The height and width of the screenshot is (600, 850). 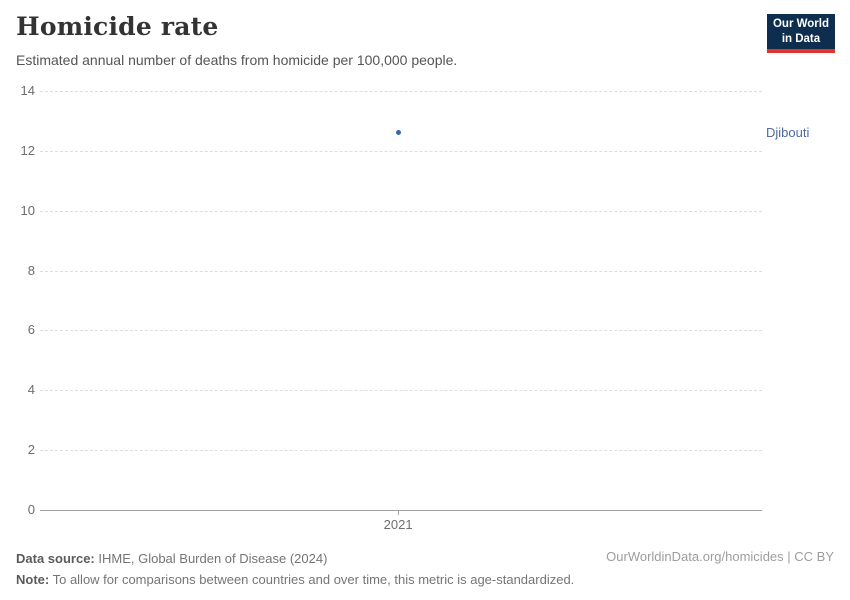 What do you see at coordinates (27, 210) in the screenshot?
I see `y-tick-label: 10` at bounding box center [27, 210].